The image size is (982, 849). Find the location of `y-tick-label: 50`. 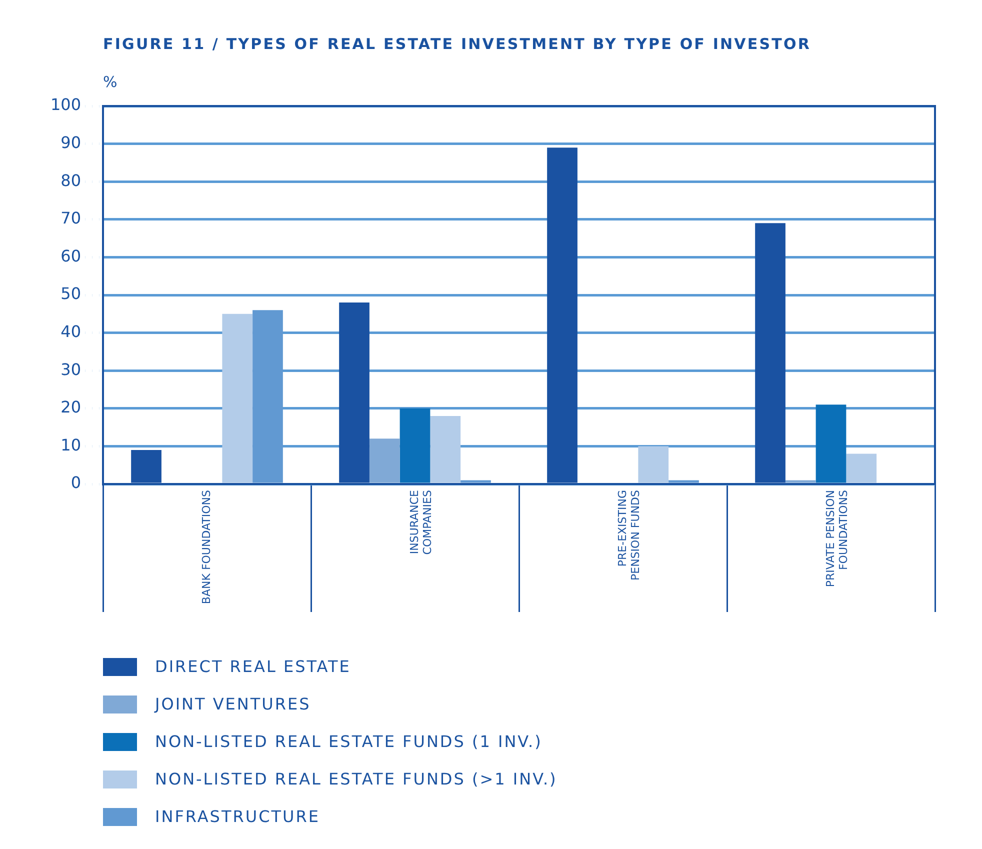

y-tick-label: 50 is located at coordinates (70, 294).